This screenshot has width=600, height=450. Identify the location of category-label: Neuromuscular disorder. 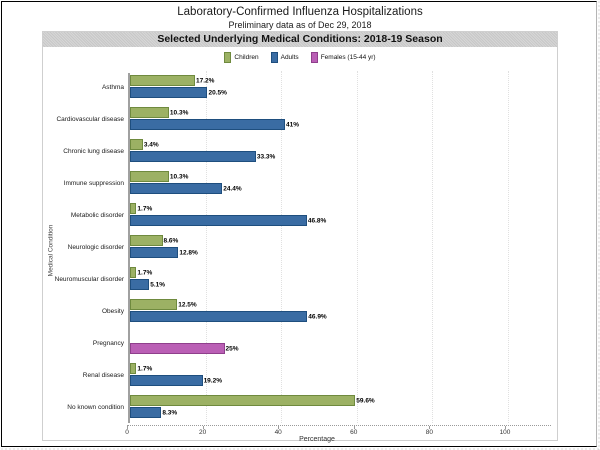
(89, 279).